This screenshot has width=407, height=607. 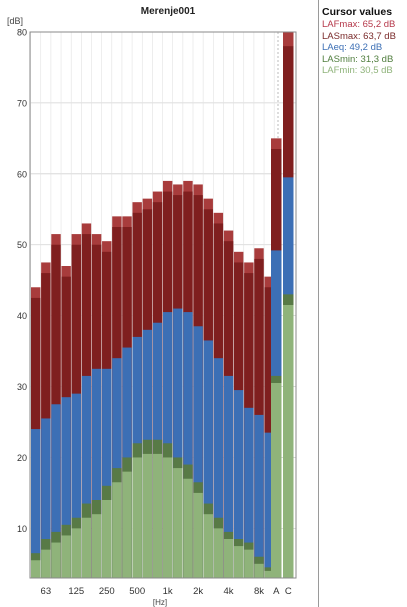 I want to click on x-tick-label: C, so click(x=288, y=591).